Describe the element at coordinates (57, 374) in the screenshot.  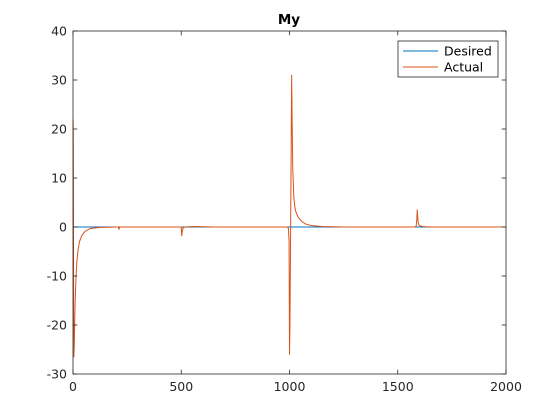
I see `y-tick-label: -30` at that location.